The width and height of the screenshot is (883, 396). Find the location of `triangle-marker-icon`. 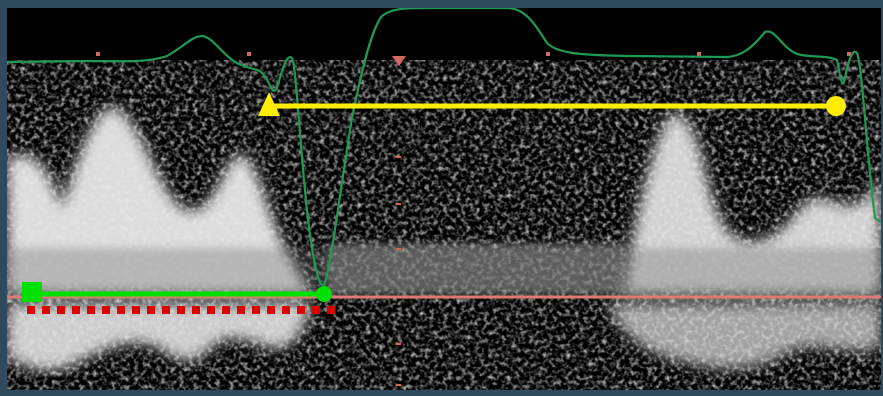

triangle-marker-icon is located at coordinates (269, 104).